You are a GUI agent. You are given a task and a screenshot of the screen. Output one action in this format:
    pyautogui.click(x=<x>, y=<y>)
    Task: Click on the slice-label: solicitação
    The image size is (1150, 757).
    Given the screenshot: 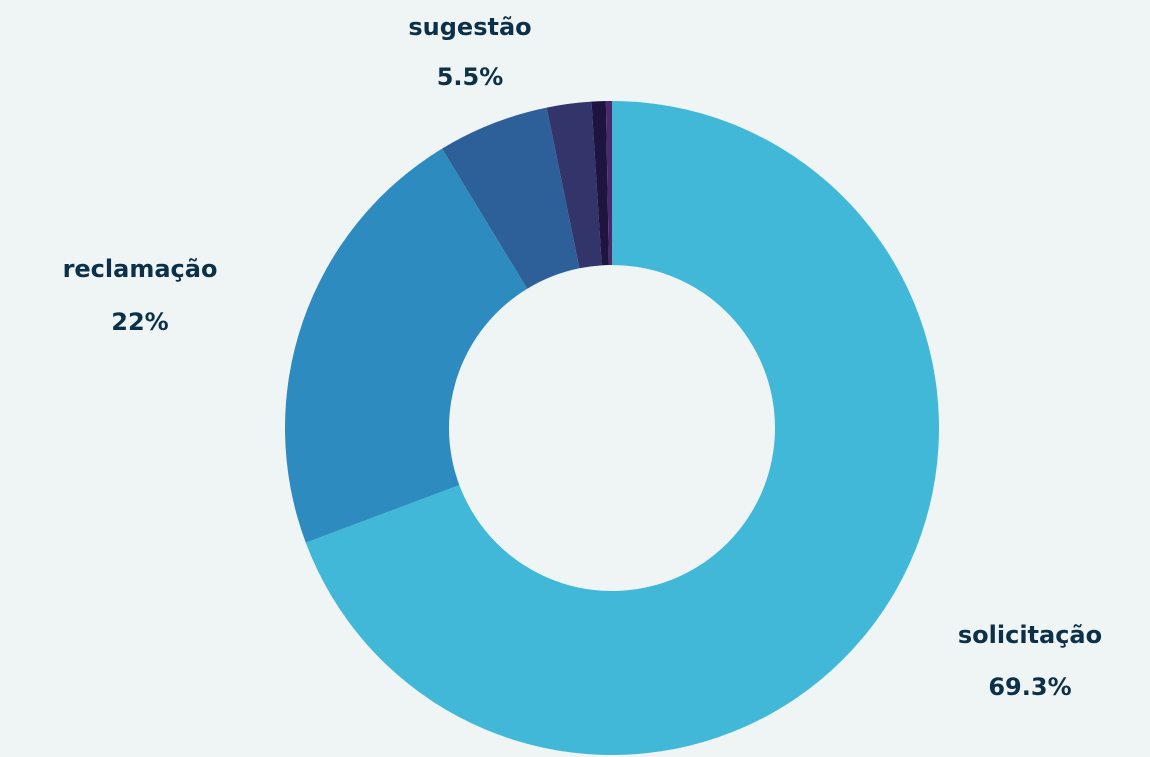 What is the action you would take?
    pyautogui.click(x=1030, y=635)
    